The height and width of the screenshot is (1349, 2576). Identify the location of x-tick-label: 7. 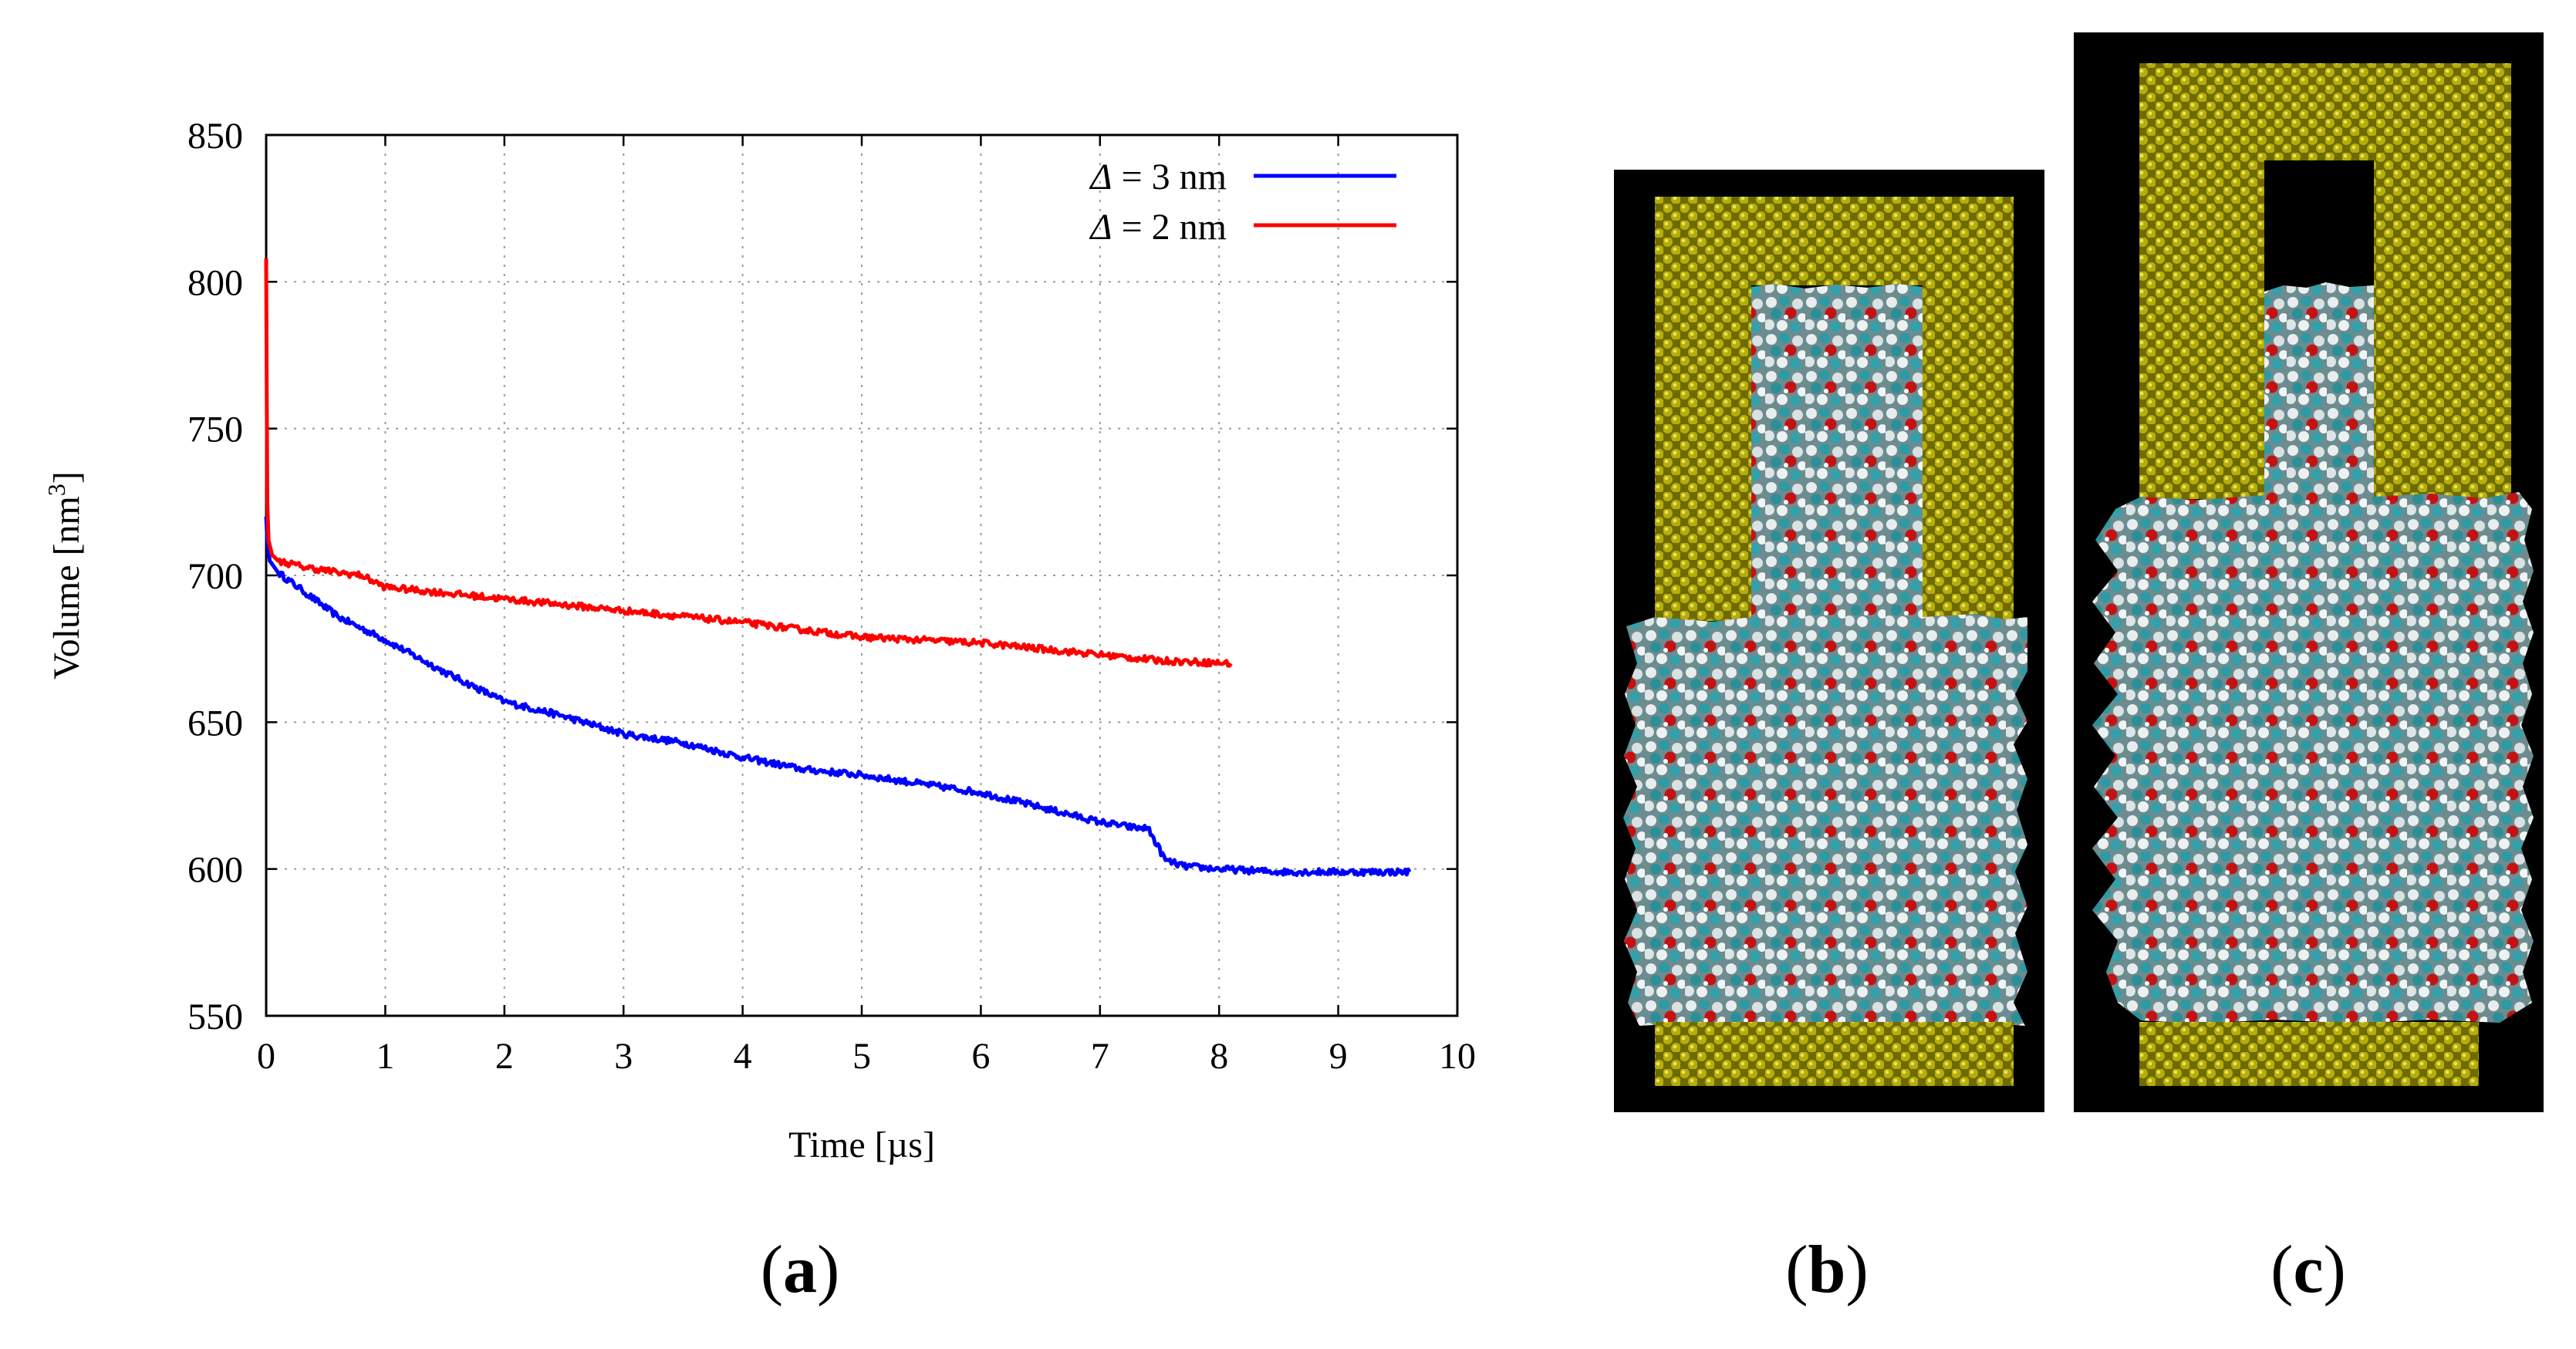
(1100, 1056).